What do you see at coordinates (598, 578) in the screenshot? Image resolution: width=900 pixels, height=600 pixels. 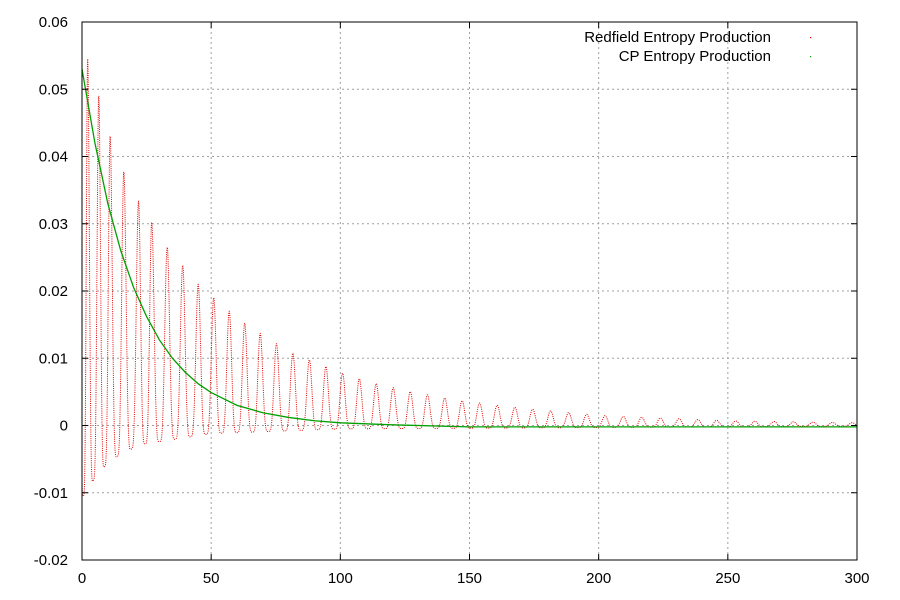 I see `x-tick-label: 200` at bounding box center [598, 578].